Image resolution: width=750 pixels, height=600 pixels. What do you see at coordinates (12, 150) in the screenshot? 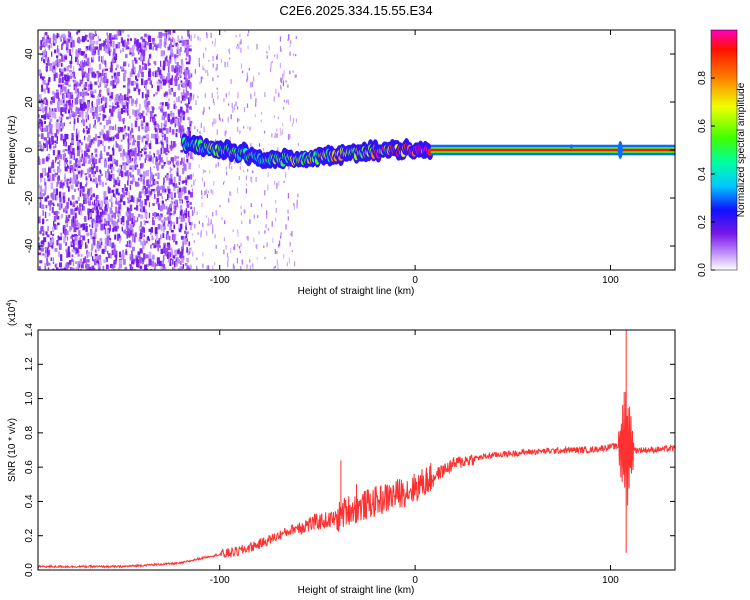
I see `spectrogram-y-label: Frequency (Hz)` at bounding box center [12, 150].